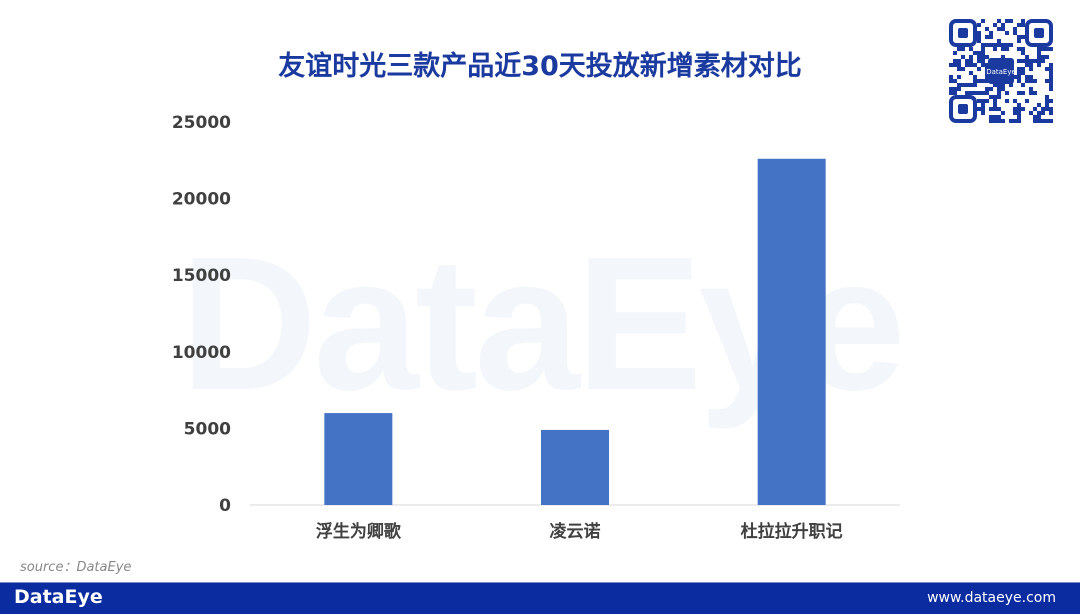 This screenshot has height=614, width=1080. What do you see at coordinates (201, 200) in the screenshot?
I see `y-tick-label: 20000` at bounding box center [201, 200].